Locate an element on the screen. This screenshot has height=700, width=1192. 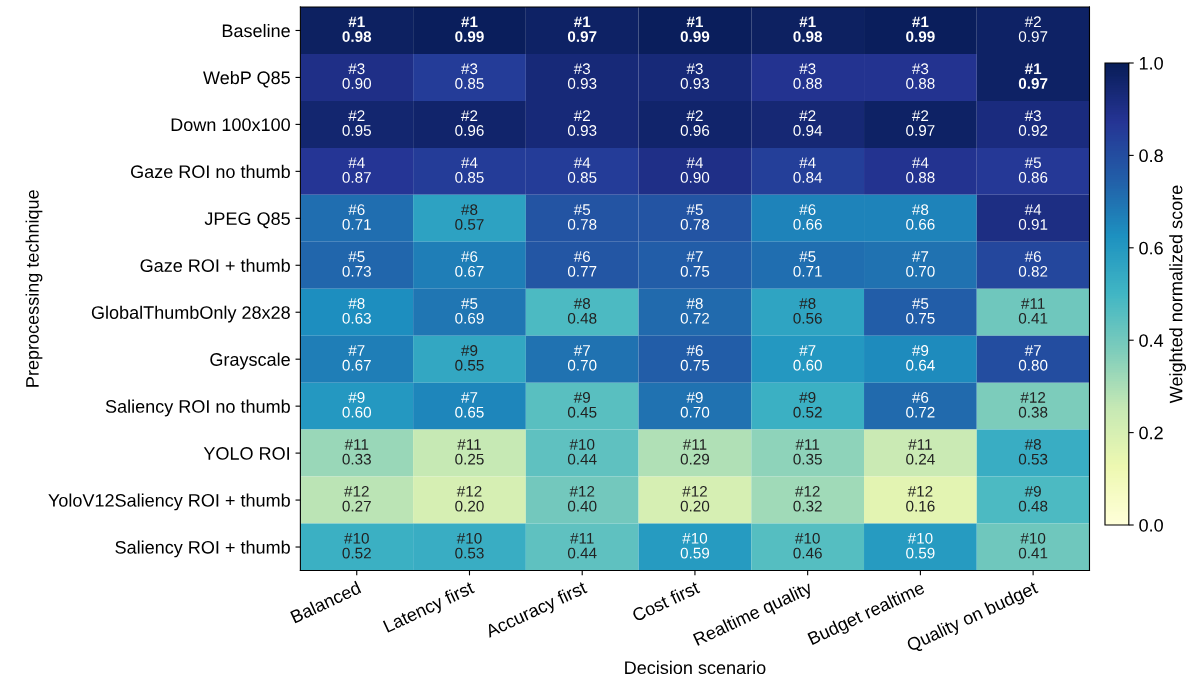
data-label: #11 0.41 is located at coordinates (1033, 311).